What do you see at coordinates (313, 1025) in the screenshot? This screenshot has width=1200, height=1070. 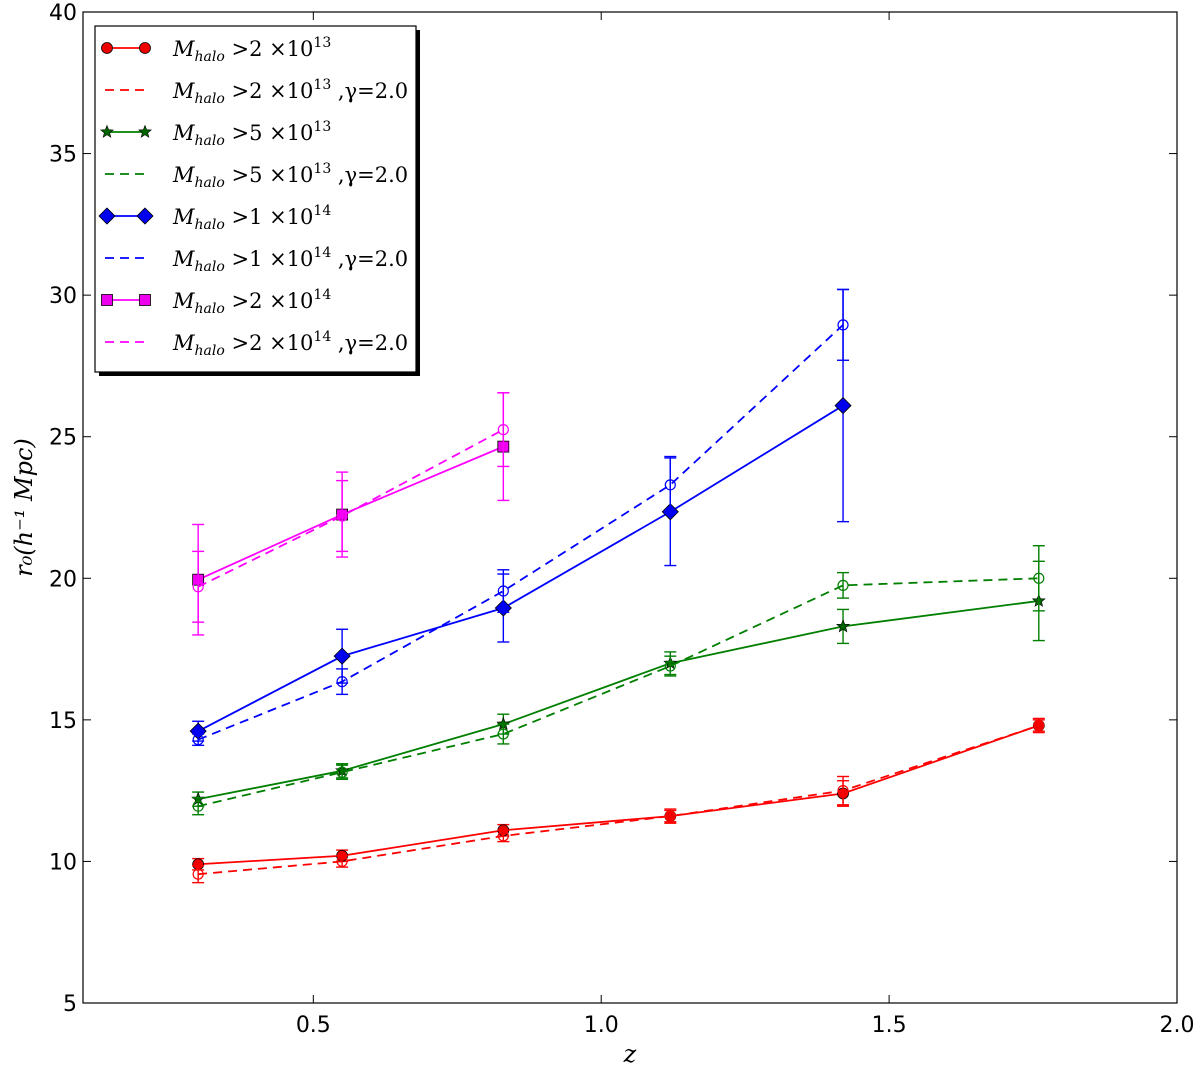 I see `x-tick-label: 0.5` at bounding box center [313, 1025].